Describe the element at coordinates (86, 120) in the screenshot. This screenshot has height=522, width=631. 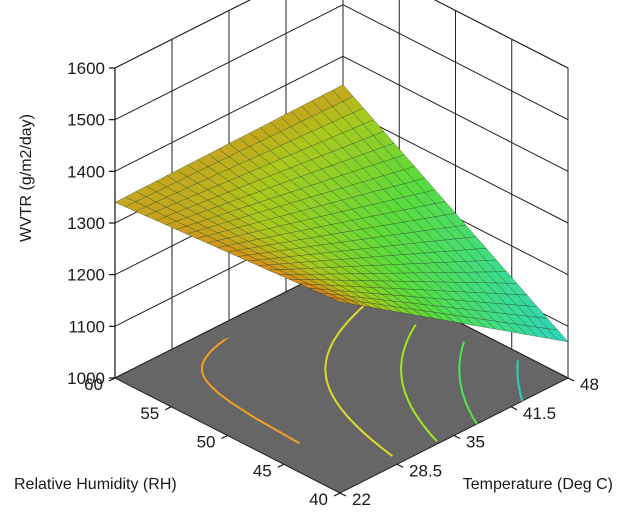
I see `z-tick-label: 1500` at that location.